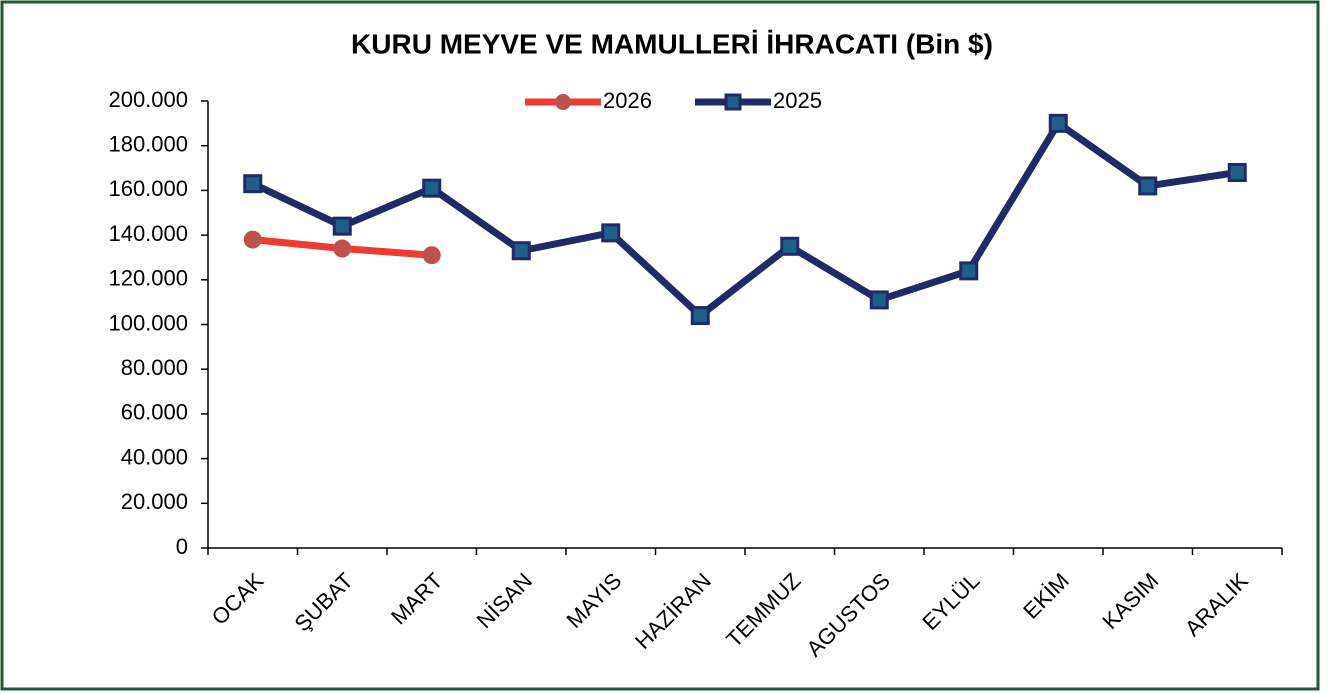 This screenshot has height=693, width=1336. What do you see at coordinates (797, 100) in the screenshot?
I see `legend-label: 2025` at bounding box center [797, 100].